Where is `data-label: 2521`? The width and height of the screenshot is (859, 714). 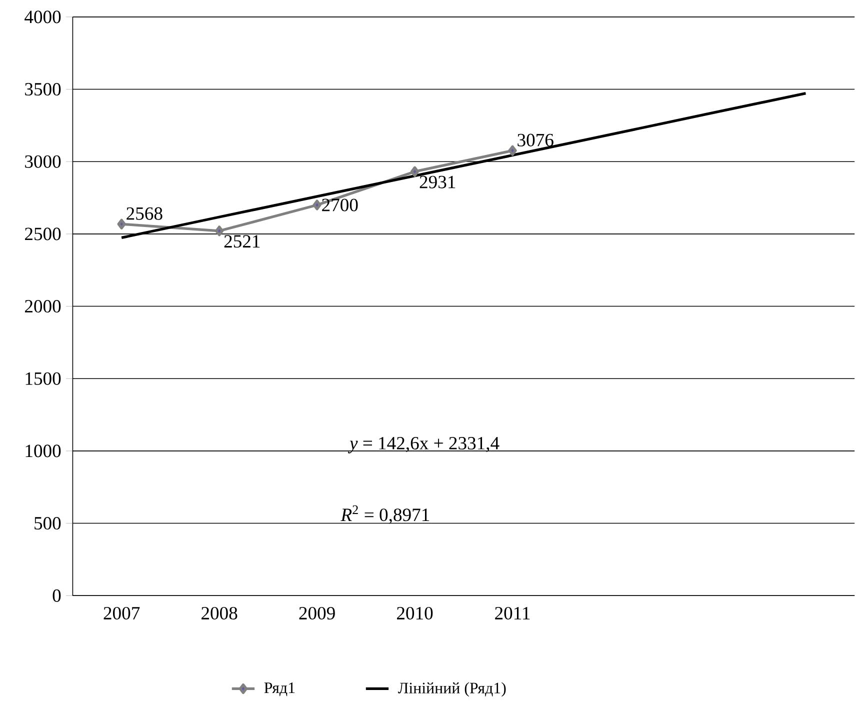
data-label: 2521 is located at coordinates (242, 241).